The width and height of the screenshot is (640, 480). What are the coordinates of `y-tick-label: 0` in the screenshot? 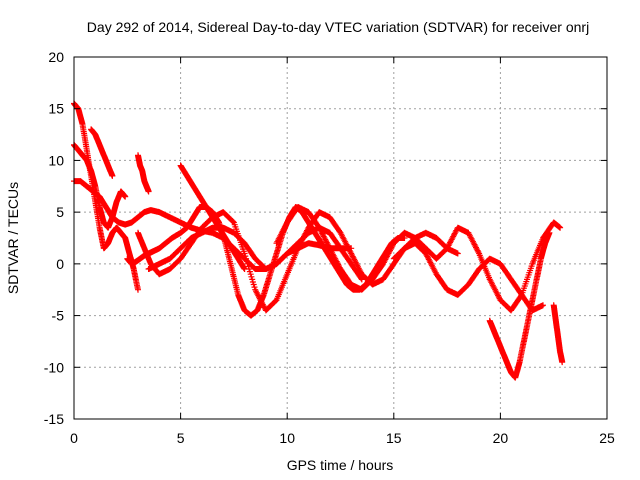 It's located at (60, 264).